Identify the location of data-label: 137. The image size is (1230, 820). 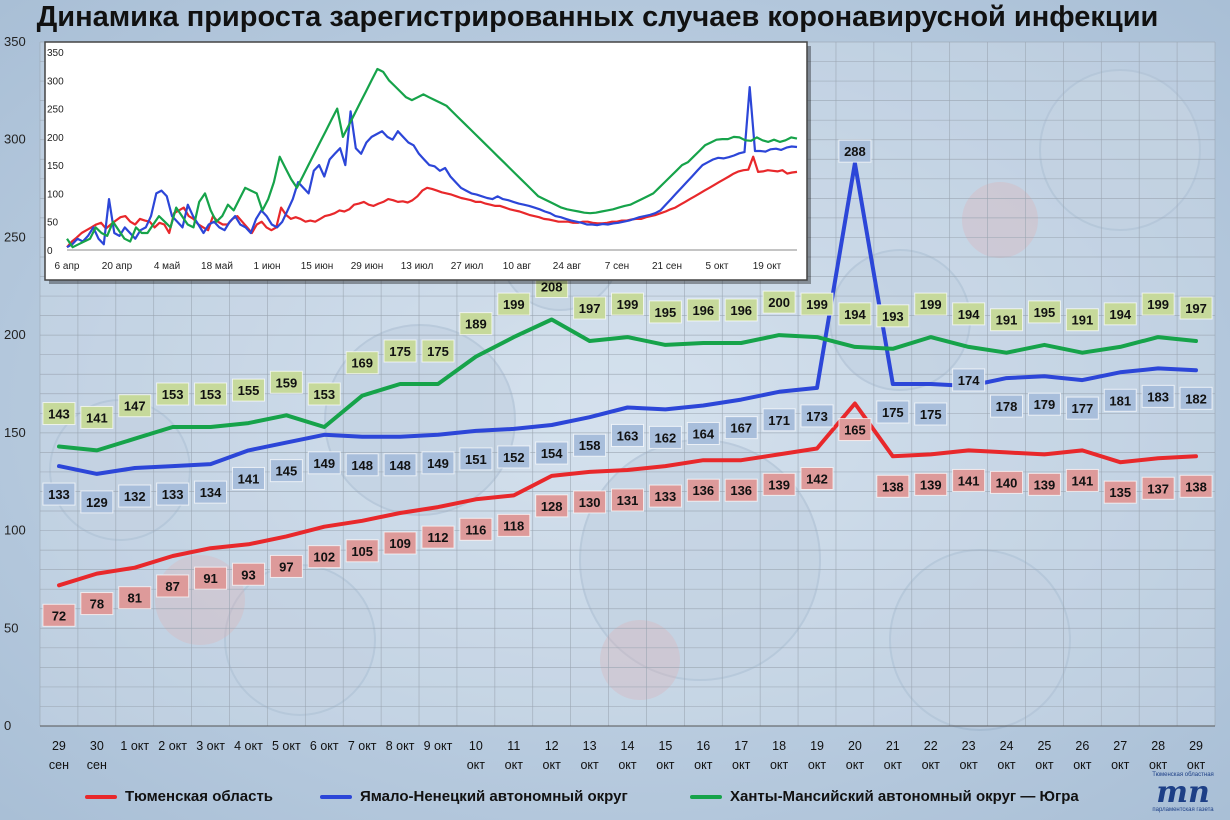
(1158, 488).